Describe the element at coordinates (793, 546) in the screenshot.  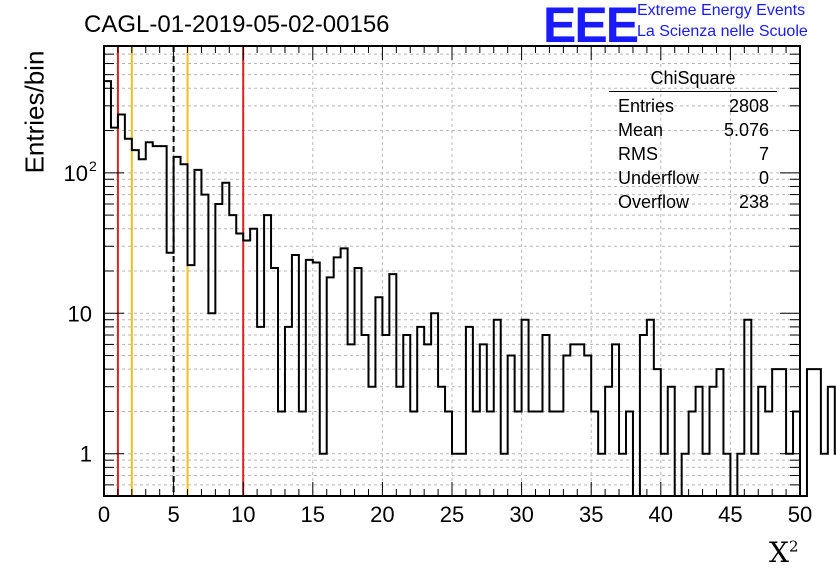
I see `x-axis-label-exponent: 2` at that location.